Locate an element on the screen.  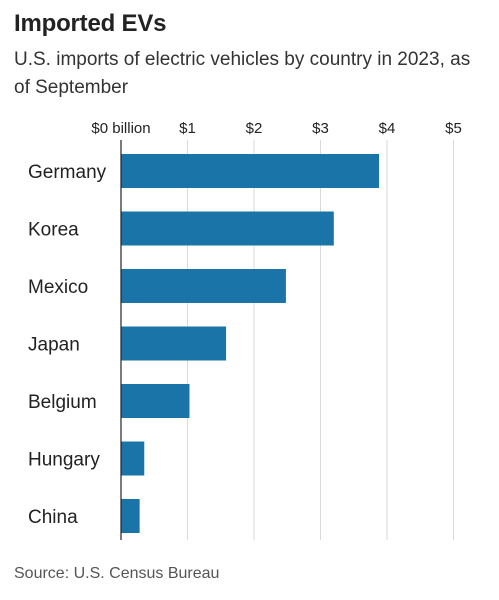
x-tick-label: $5 is located at coordinates (453, 128).